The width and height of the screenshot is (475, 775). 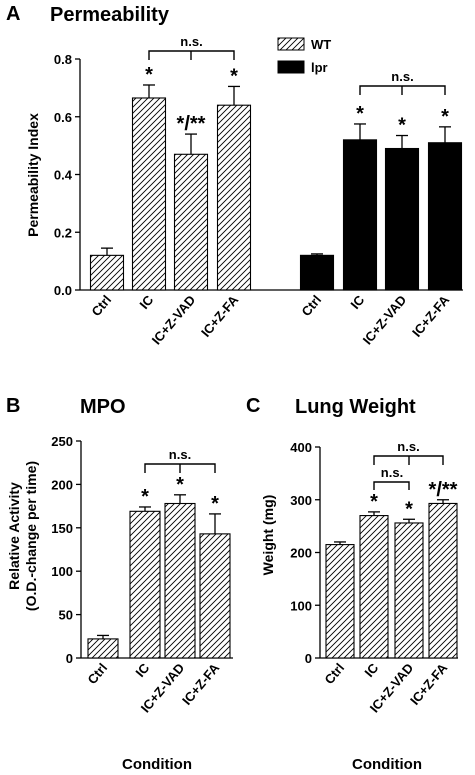 What do you see at coordinates (13, 406) in the screenshot?
I see `panel-b-letter: B` at bounding box center [13, 406].